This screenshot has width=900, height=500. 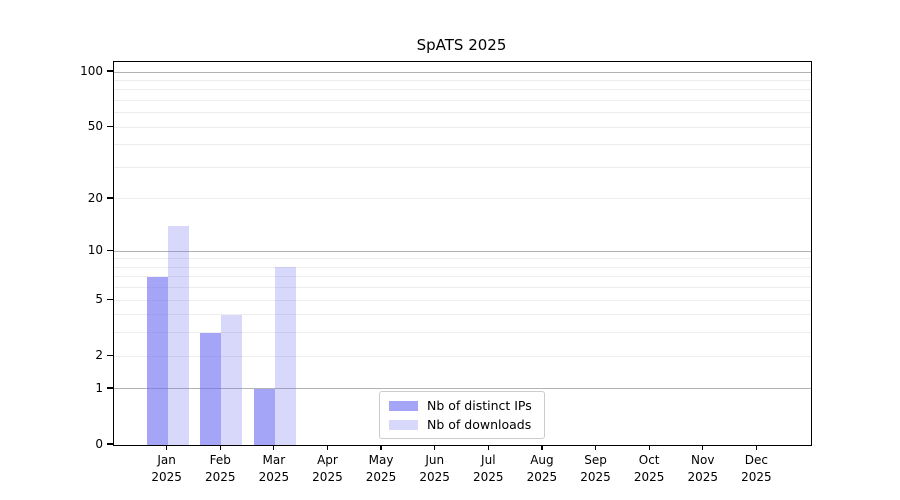 I want to click on legend-label-distinct-ips: Nb of distinct IPs, so click(x=479, y=405).